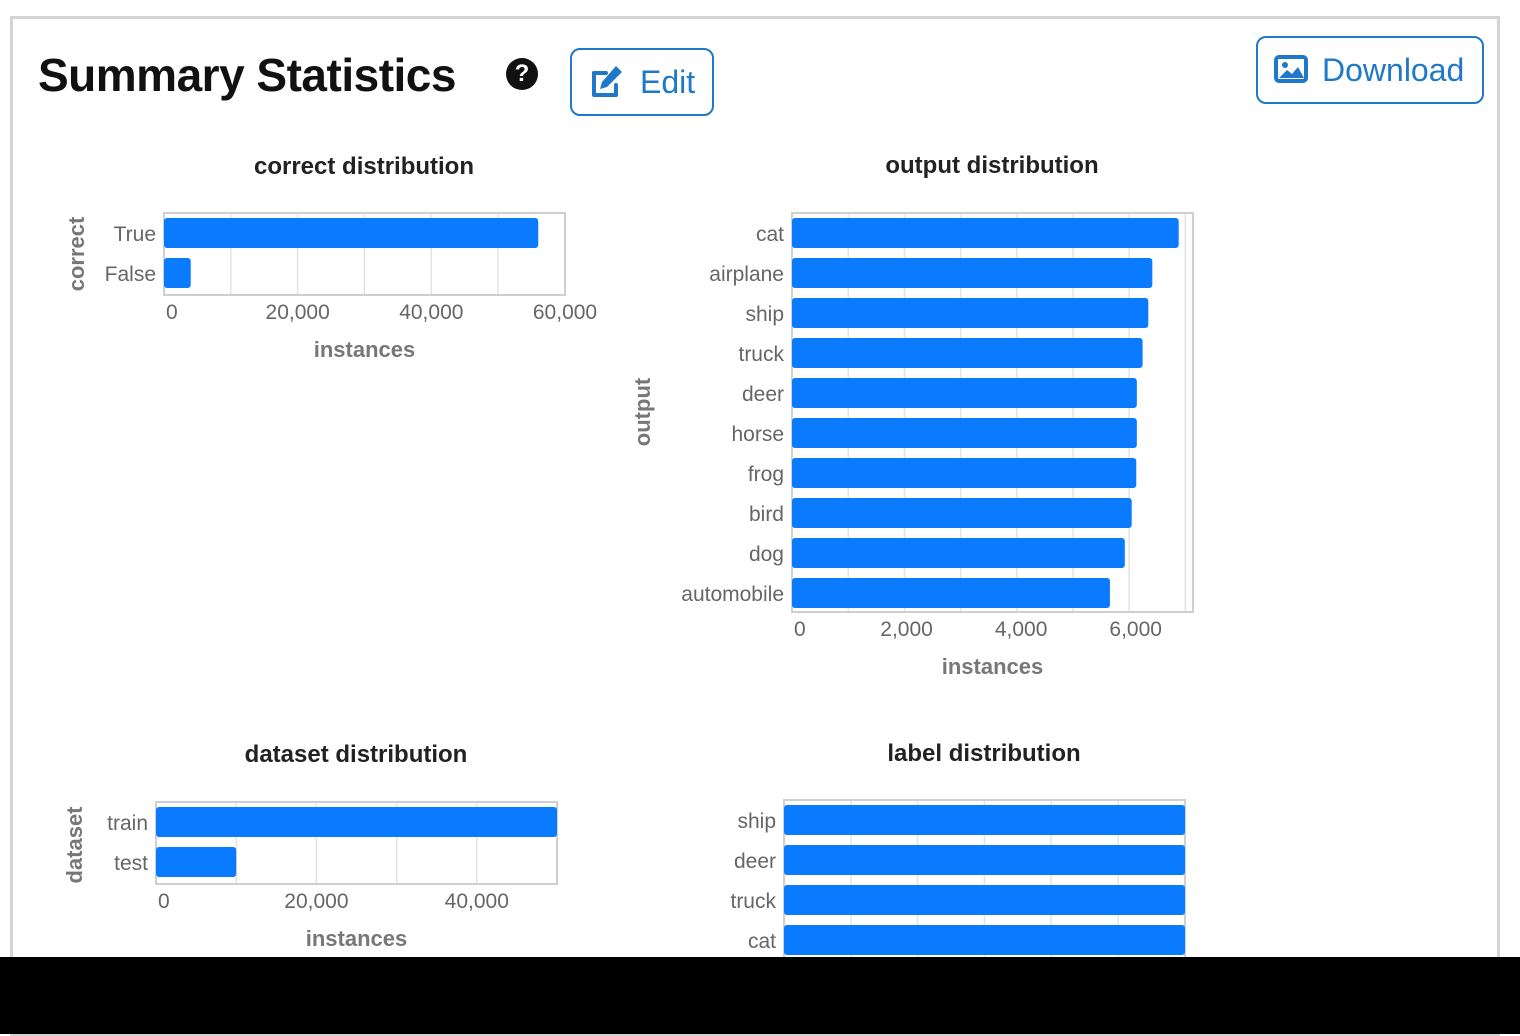 This screenshot has height=1036, width=1520. I want to click on bar-True, so click(351, 233).